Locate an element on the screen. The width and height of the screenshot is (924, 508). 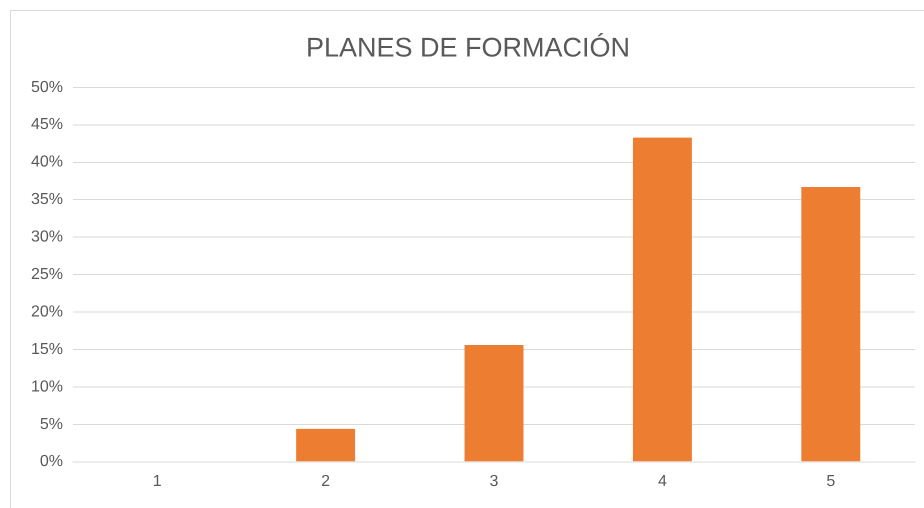
x-tick-label: 1 is located at coordinates (157, 481).